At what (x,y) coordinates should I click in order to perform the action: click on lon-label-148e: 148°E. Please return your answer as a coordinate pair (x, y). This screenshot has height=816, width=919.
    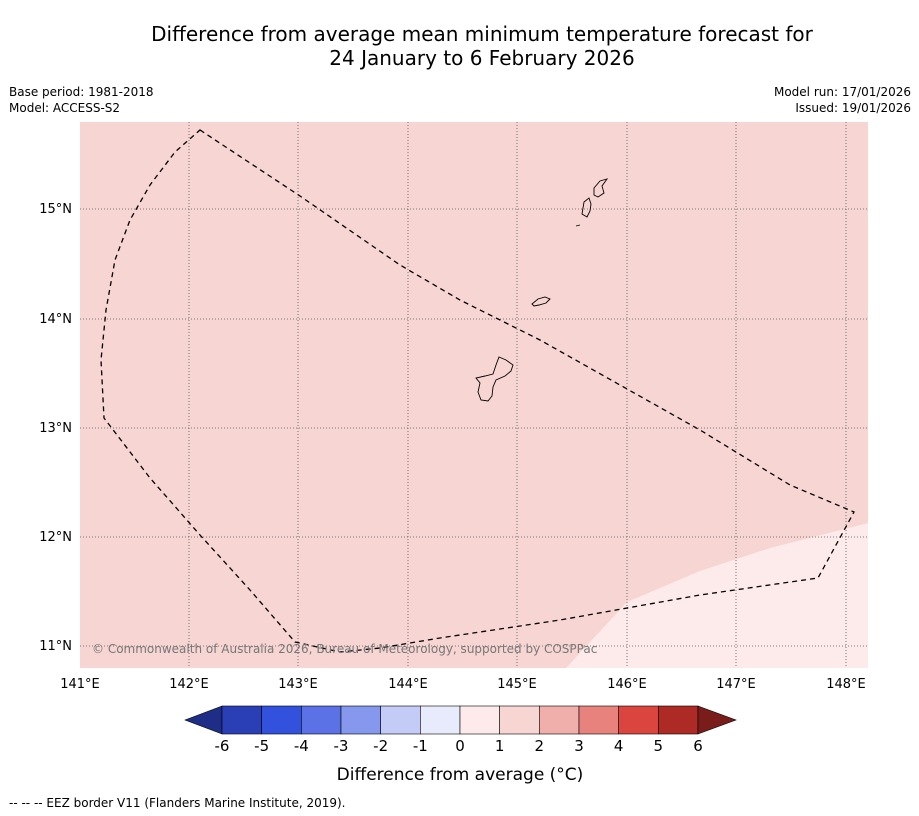
    Looking at the image, I should click on (846, 684).